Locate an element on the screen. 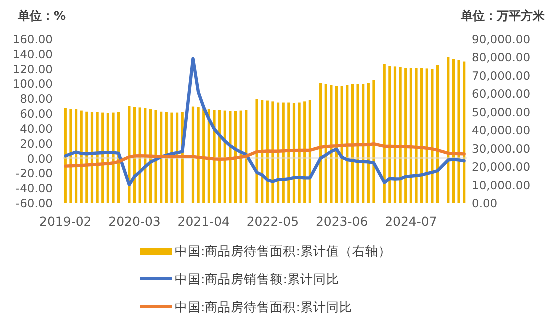 The height and width of the screenshot is (319, 550). y-tick-label: 40.00 is located at coordinates (36, 129).